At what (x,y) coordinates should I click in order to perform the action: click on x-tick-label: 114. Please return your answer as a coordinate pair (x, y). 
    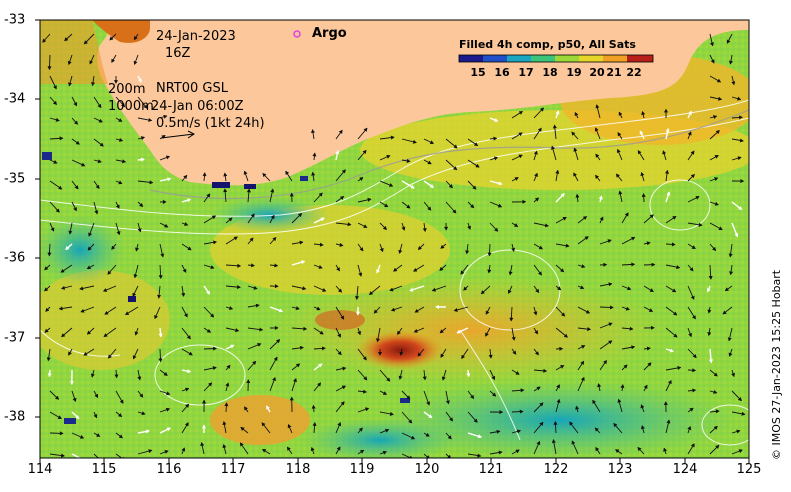
    Looking at the image, I should click on (40, 469).